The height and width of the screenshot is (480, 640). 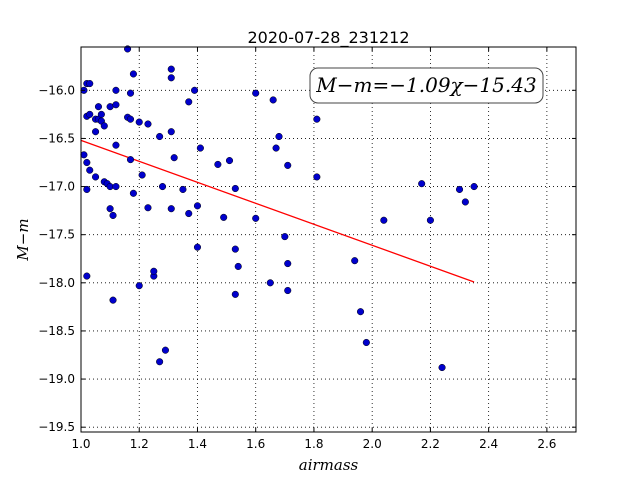 What do you see at coordinates (197, 444) in the screenshot?
I see `x-tick-label: 1.4` at bounding box center [197, 444].